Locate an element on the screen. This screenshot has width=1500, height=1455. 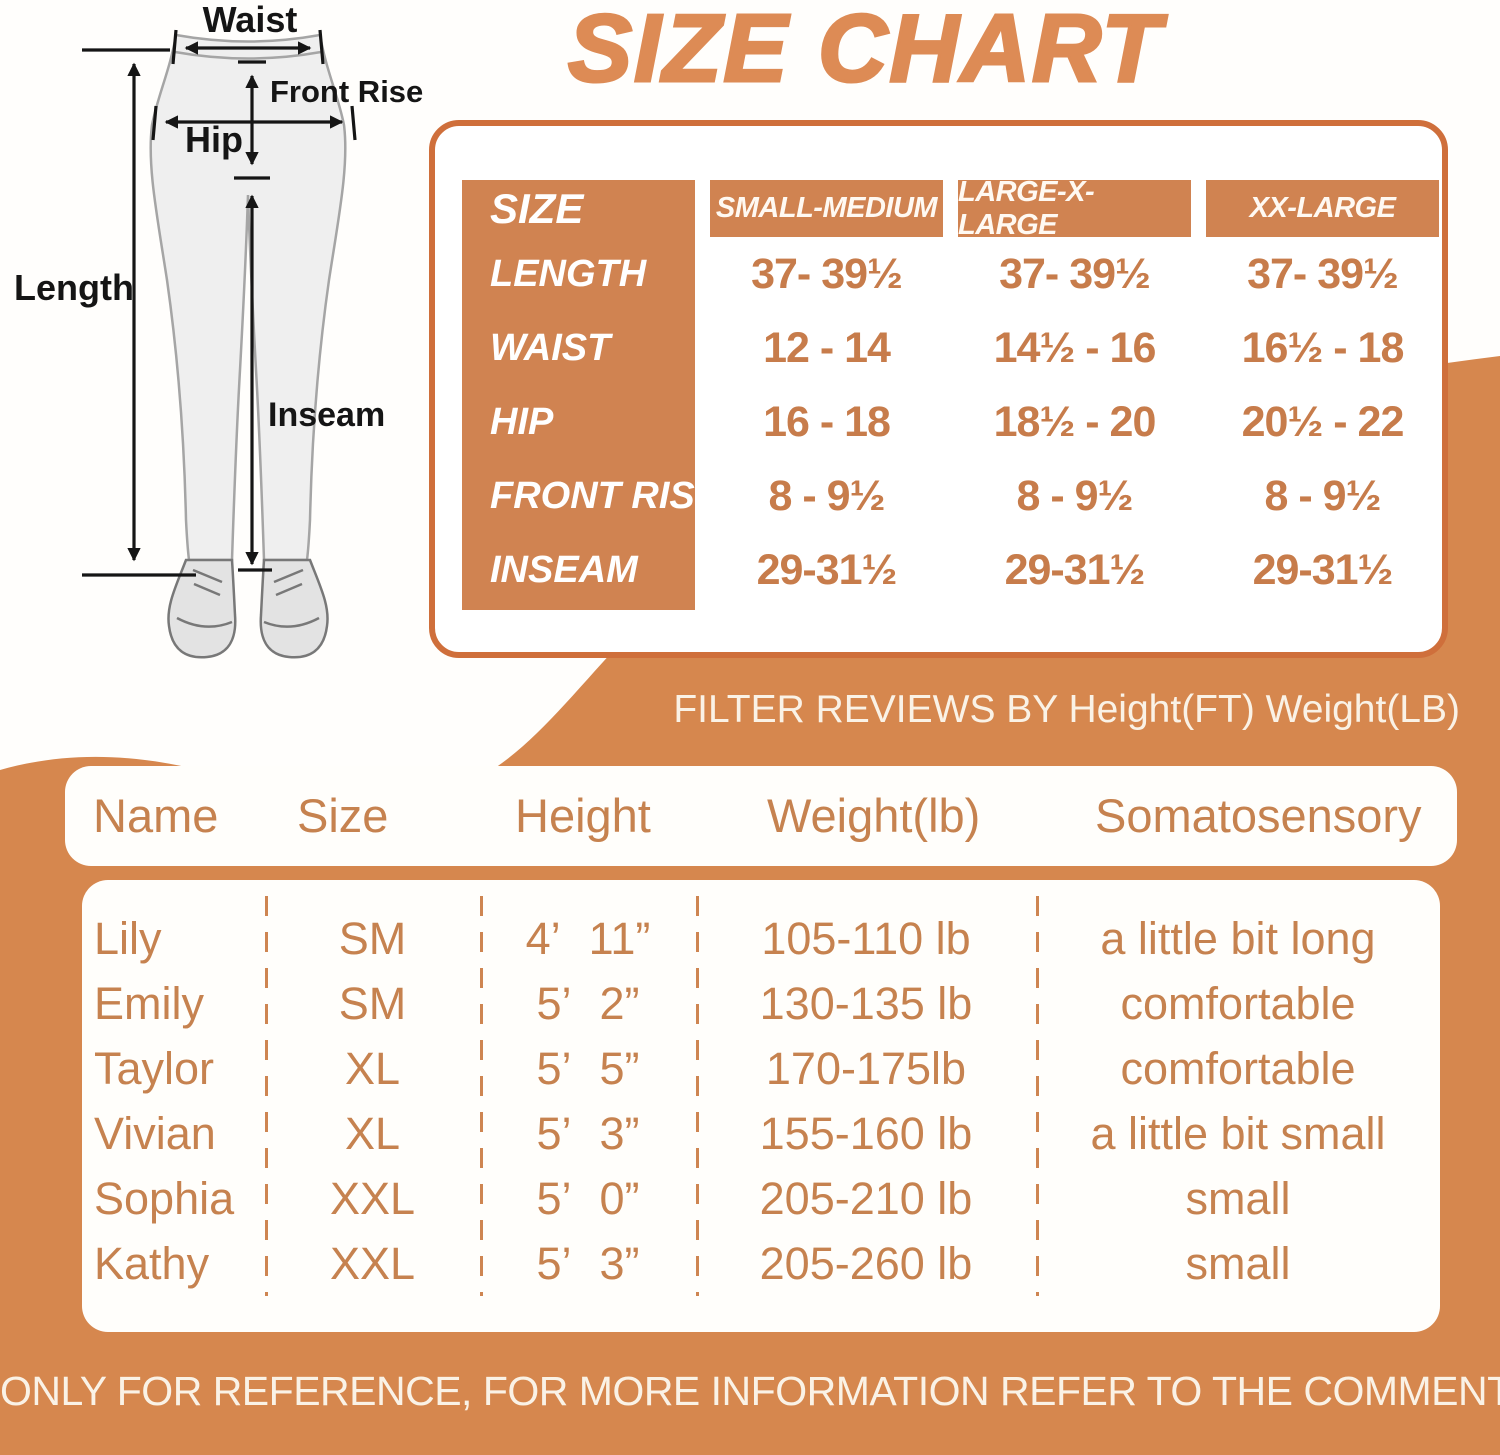
size-row-label: LENGTH is located at coordinates (568, 273).